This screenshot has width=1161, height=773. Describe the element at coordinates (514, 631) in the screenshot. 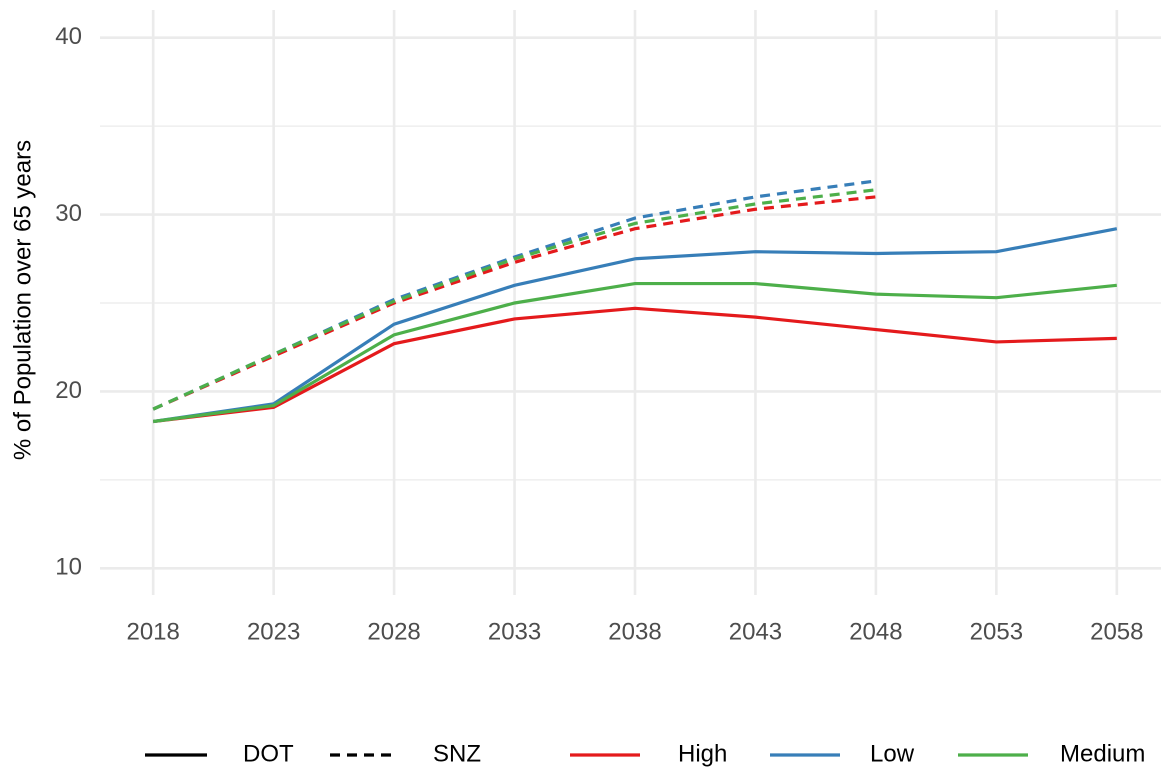

I see `x-tick-label: 2033` at that location.